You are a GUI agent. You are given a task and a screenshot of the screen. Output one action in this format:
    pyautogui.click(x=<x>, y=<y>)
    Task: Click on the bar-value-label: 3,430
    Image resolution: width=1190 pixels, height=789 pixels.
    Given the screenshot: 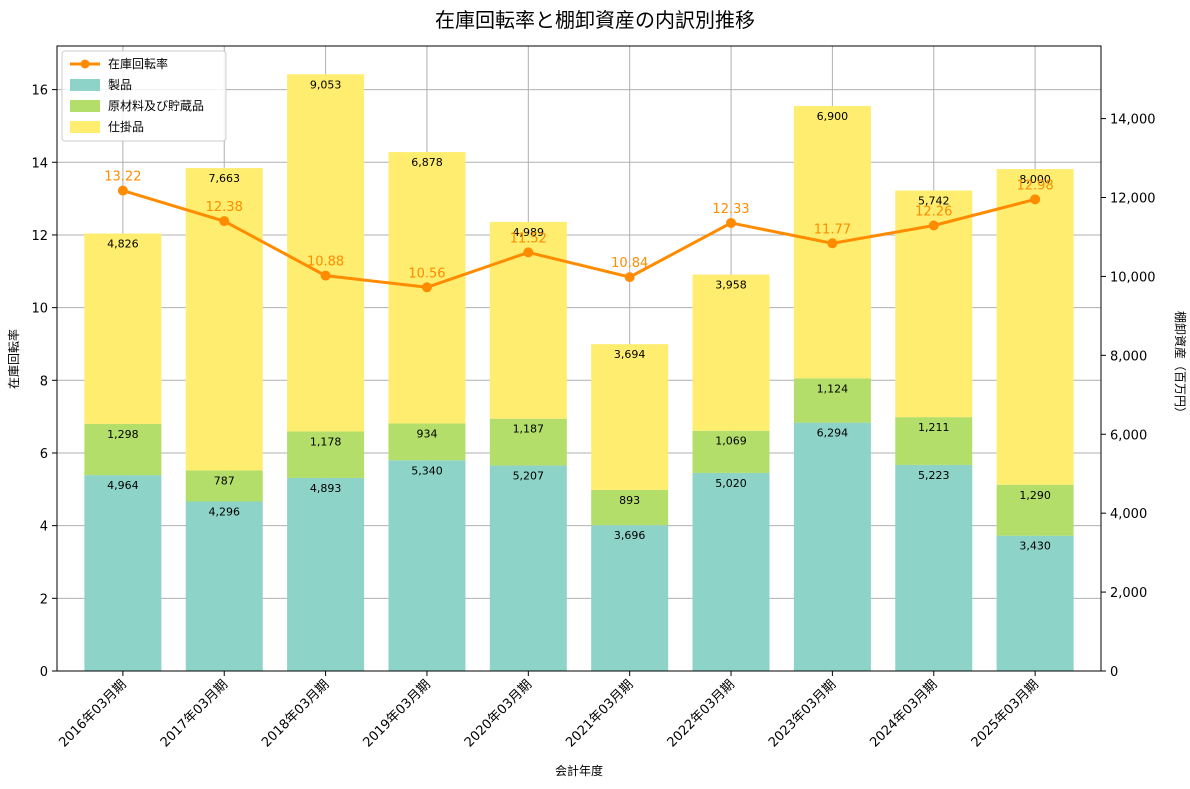 What is the action you would take?
    pyautogui.click(x=1035, y=546)
    